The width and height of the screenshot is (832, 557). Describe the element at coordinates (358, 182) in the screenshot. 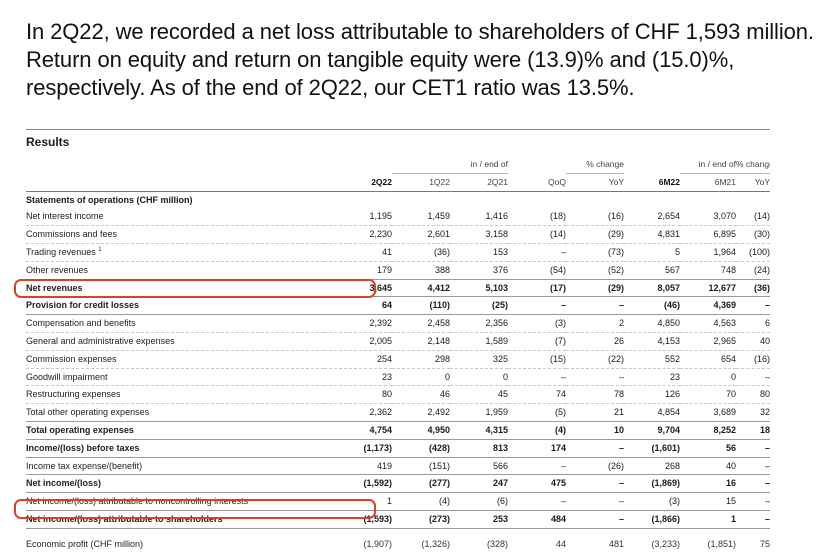

I see `column-header: 2Q22` at that location.